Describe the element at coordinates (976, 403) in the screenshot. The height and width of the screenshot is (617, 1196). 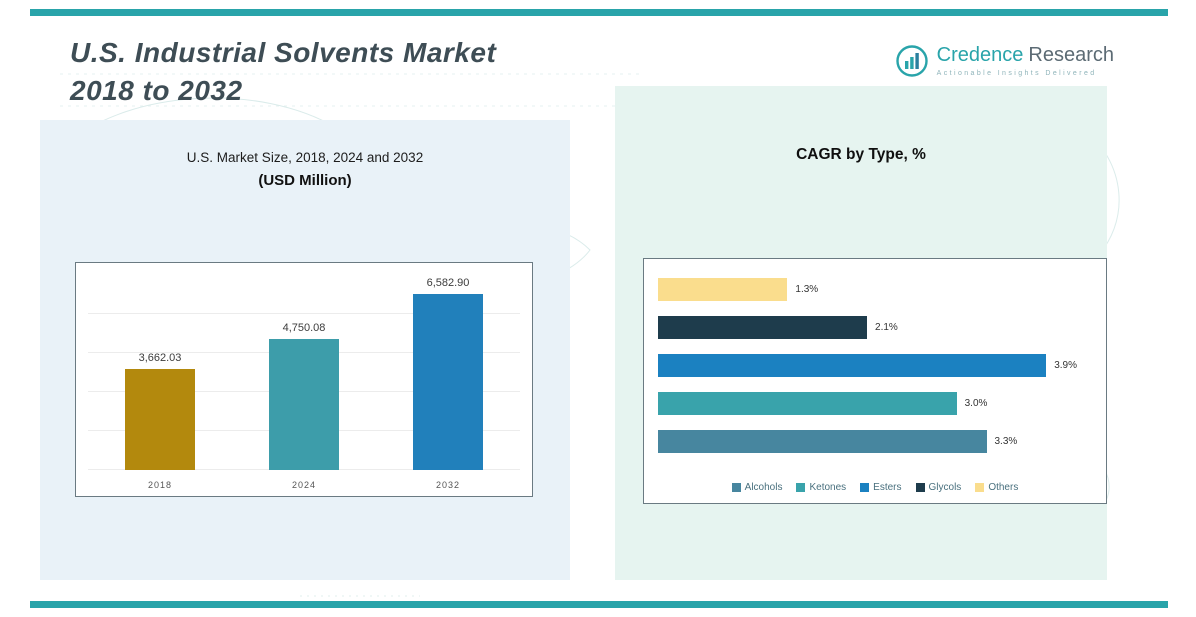
I see `cagr-value-label-ketones: 3.0%` at that location.